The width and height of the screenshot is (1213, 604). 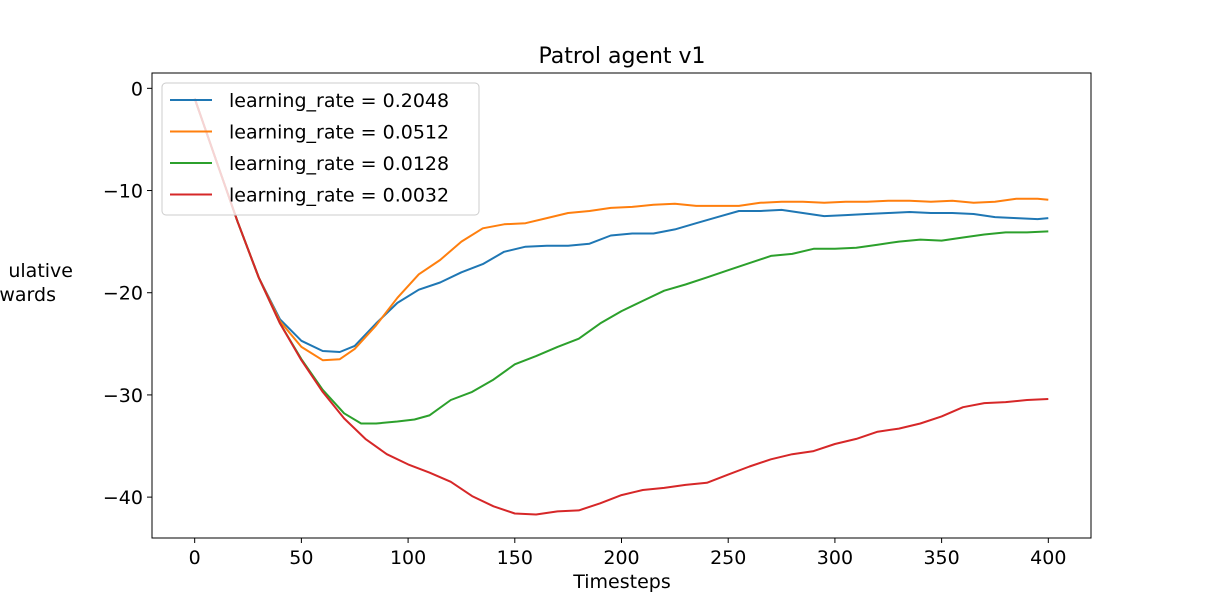 I want to click on y-tick-label: −40, so click(x=123, y=498).